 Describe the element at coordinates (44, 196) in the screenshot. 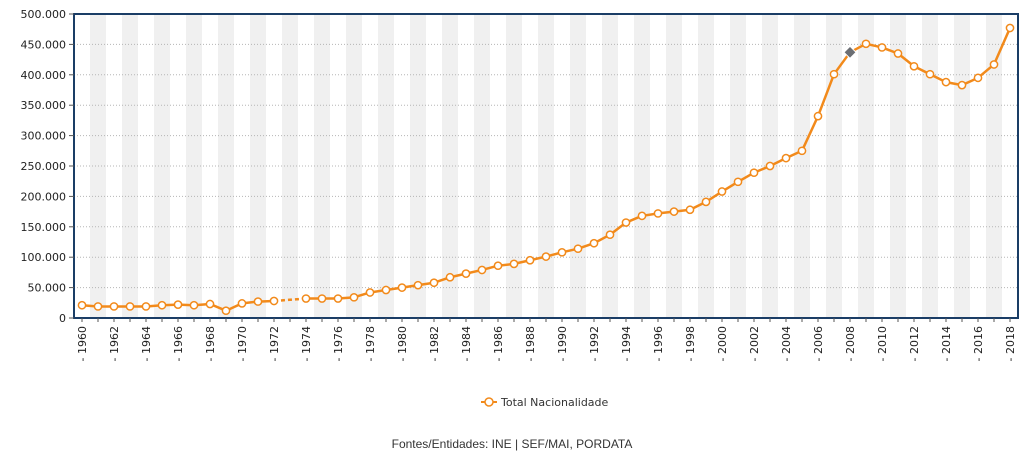

I see `y-tick-label: 200.000` at that location.